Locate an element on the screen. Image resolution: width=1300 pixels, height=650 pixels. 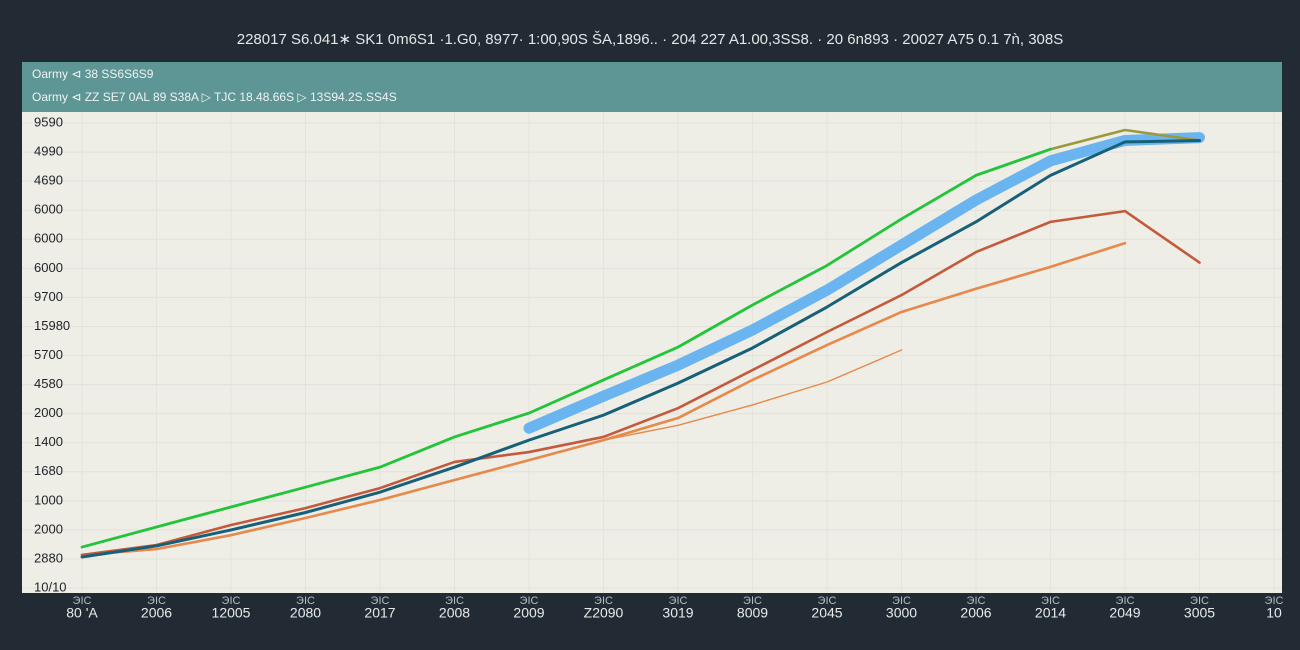
x-tick-label: 3005 is located at coordinates (1199, 613).